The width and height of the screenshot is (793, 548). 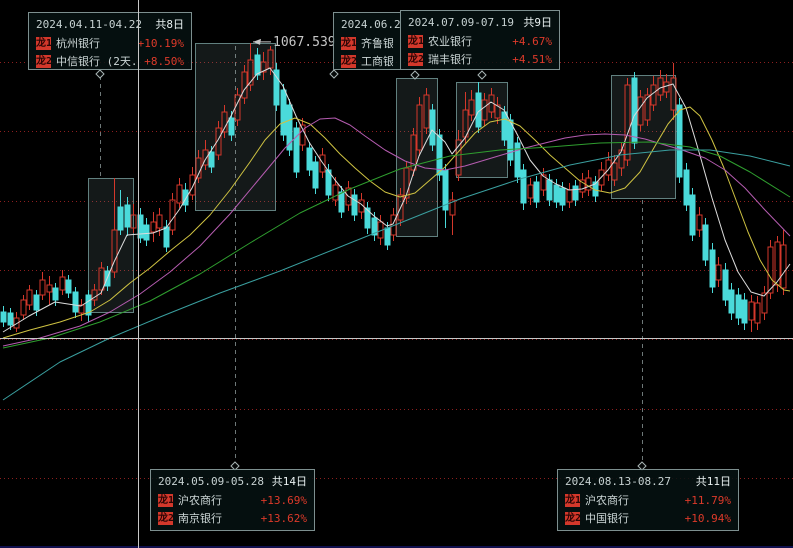 I want to click on stock-name: 齐鲁银行, so click(x=377, y=43).